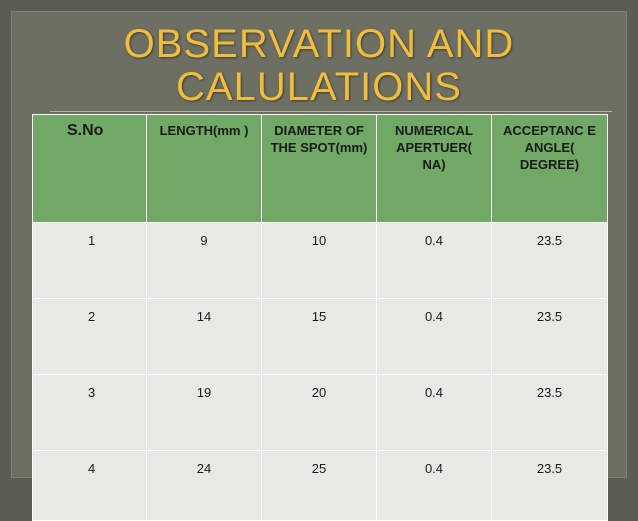 Image resolution: width=638 pixels, height=521 pixels. I want to click on header-na-label: NUMERICAL APERTUER( NA), so click(434, 147).